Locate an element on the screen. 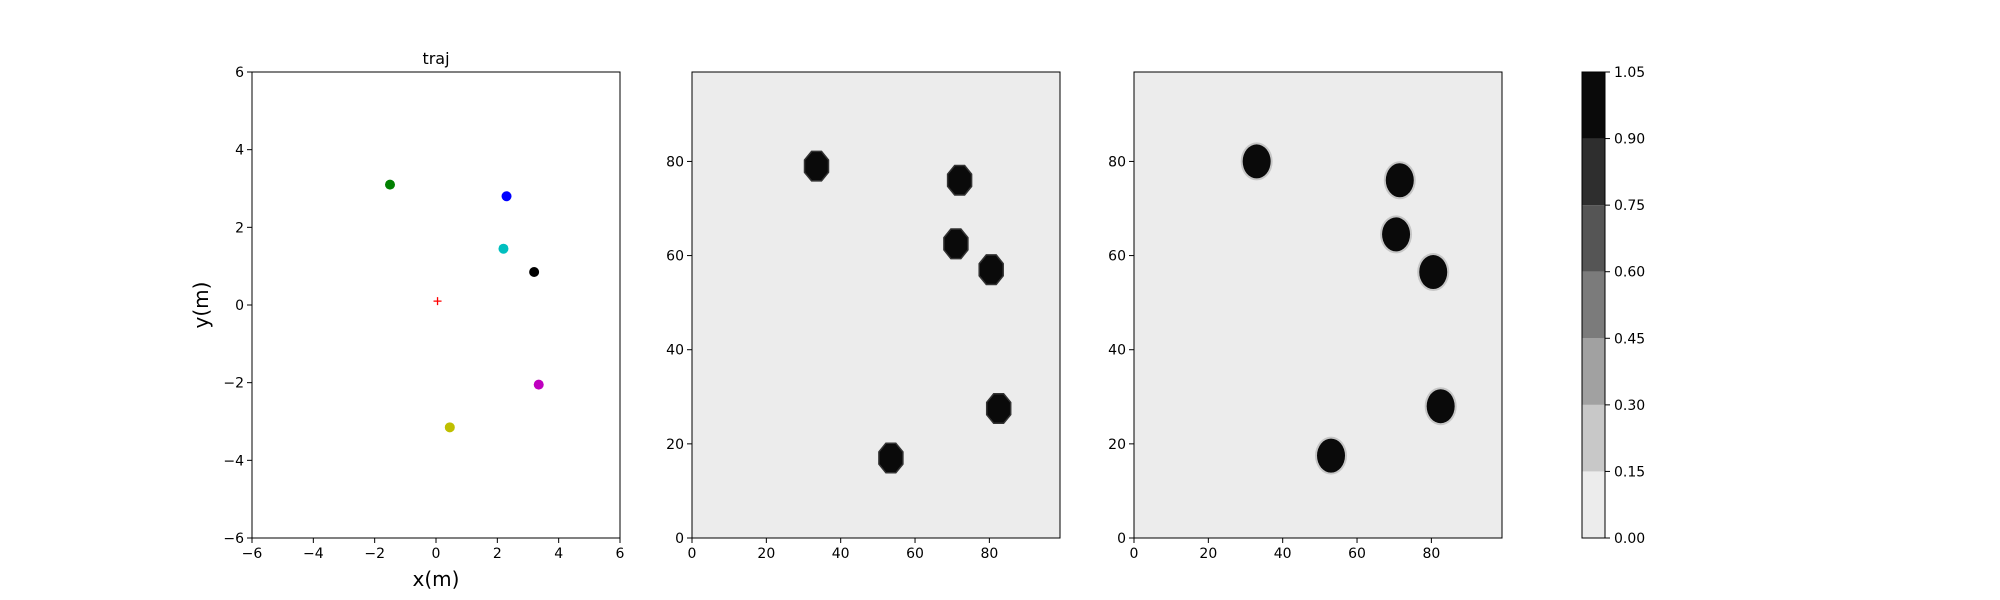 The height and width of the screenshot is (600, 2000). traj-xtick-label: 4 is located at coordinates (558, 554).